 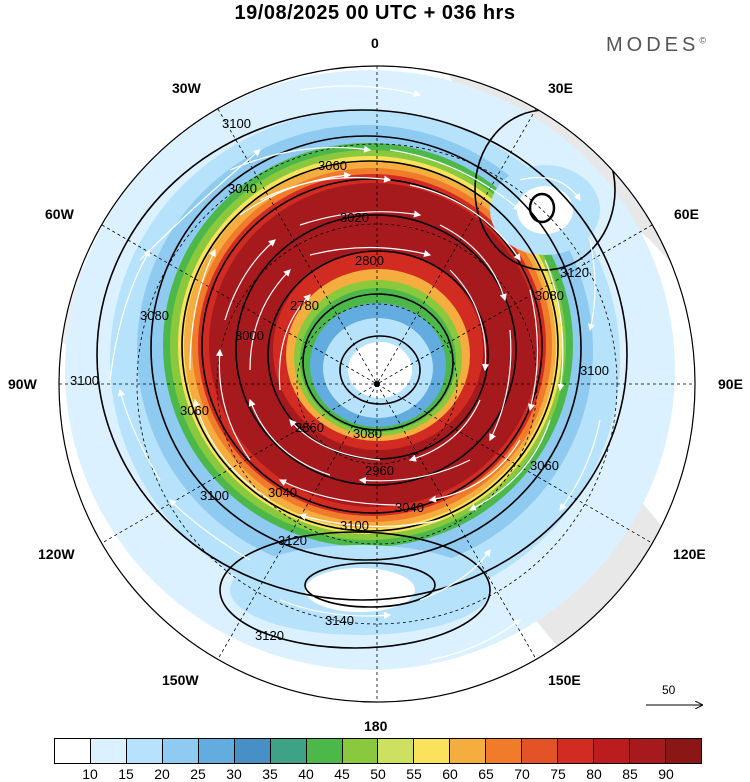 What do you see at coordinates (186, 88) in the screenshot?
I see `lon-label-30w: 30W` at bounding box center [186, 88].